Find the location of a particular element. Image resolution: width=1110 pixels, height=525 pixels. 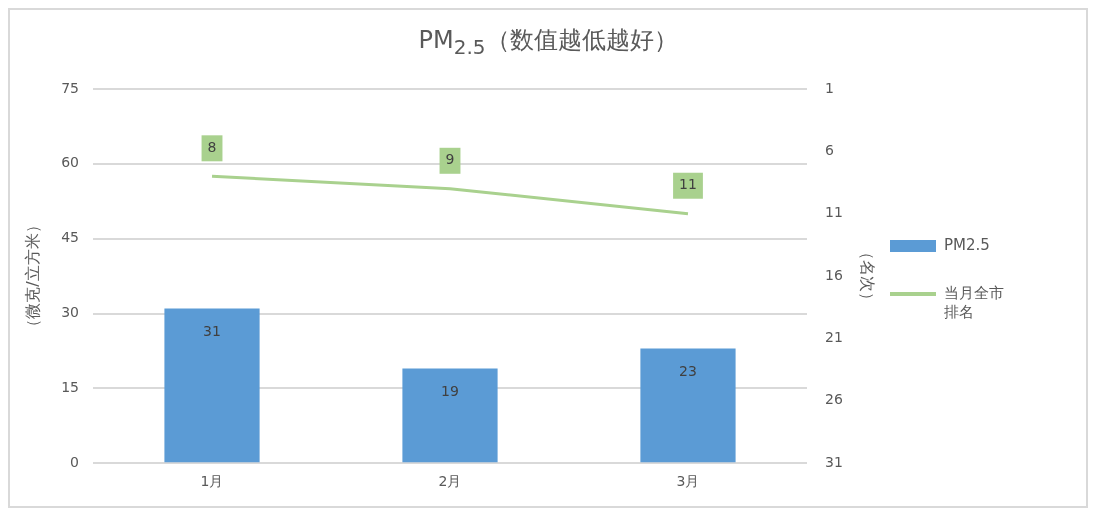

legend-label: 当月全市排名 is located at coordinates (974, 302).